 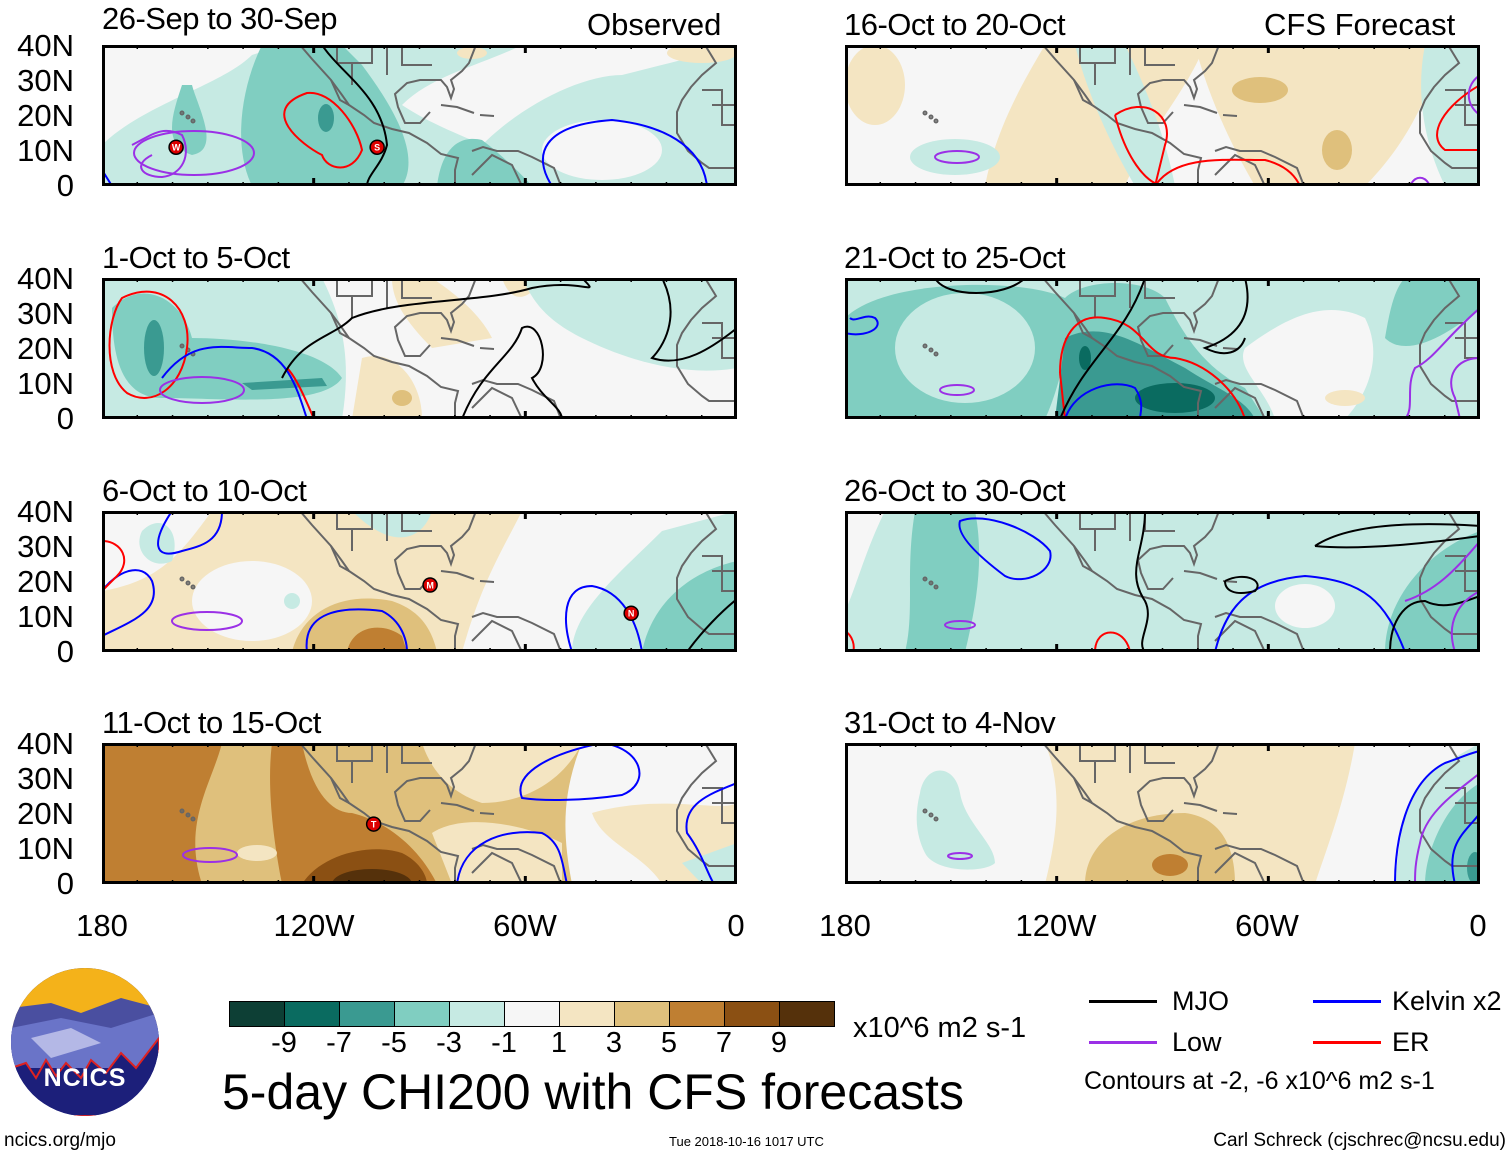 What do you see at coordinates (204, 490) in the screenshot?
I see `panel-title: 6-Oct to 10-Oct` at bounding box center [204, 490].